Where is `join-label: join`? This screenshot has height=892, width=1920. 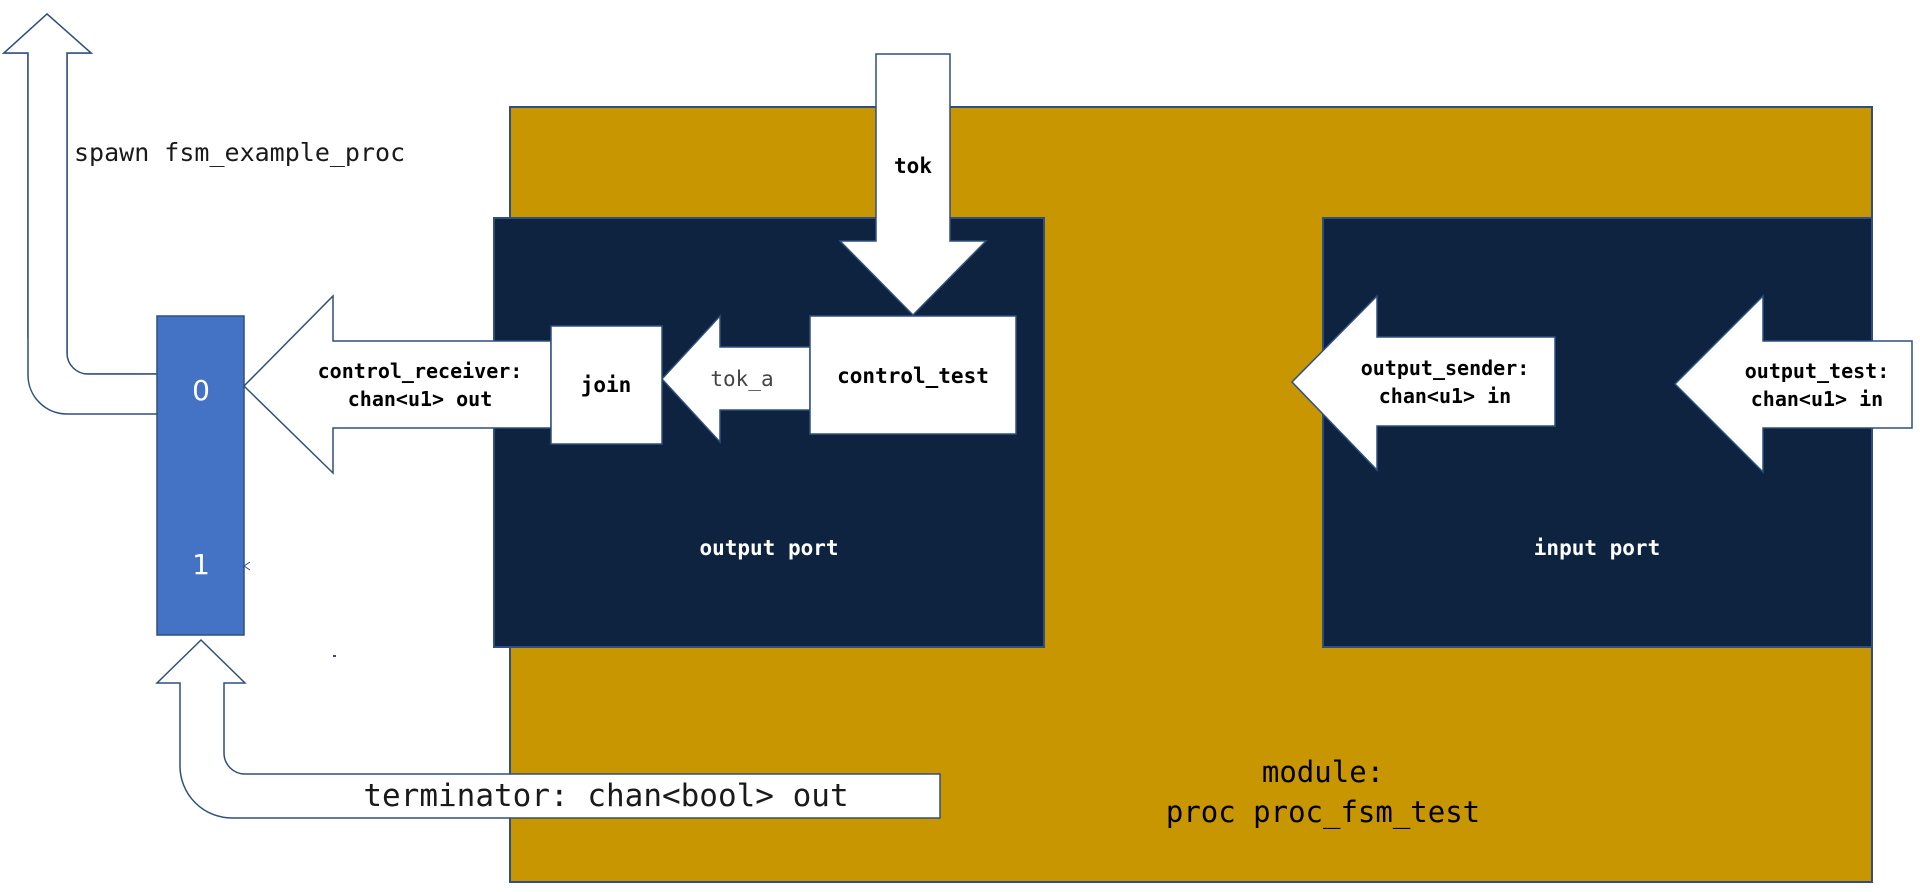
join-label: join is located at coordinates (606, 385).